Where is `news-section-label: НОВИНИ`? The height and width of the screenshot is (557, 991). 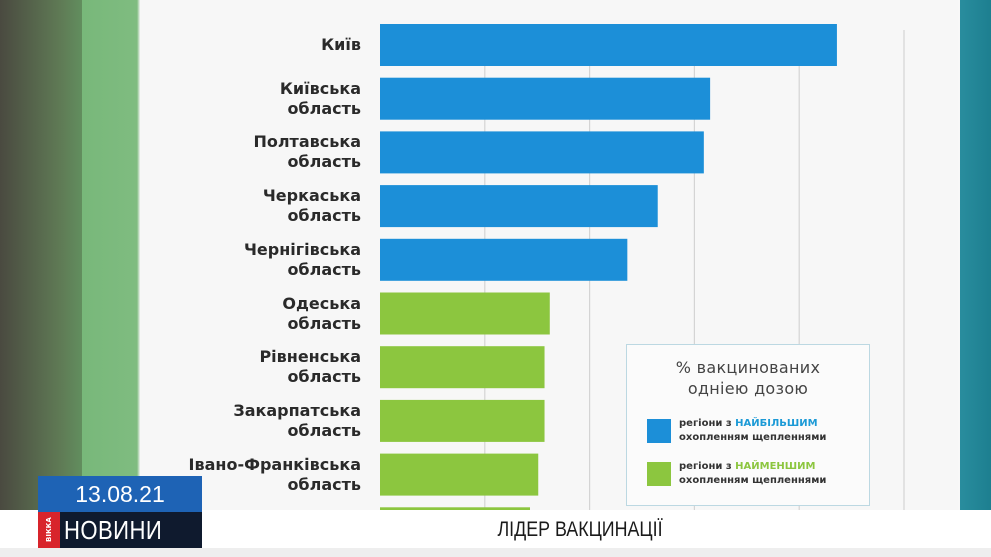
news-section-label: НОВИНИ is located at coordinates (113, 530).